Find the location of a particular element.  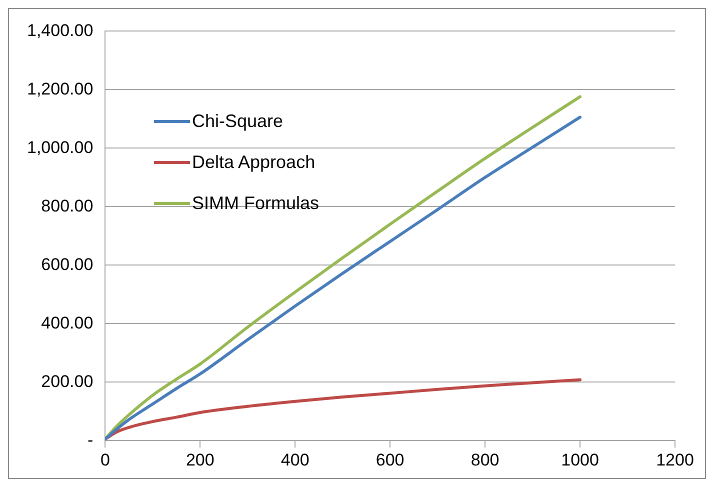

legend-label: Chi-Square is located at coordinates (238, 121).